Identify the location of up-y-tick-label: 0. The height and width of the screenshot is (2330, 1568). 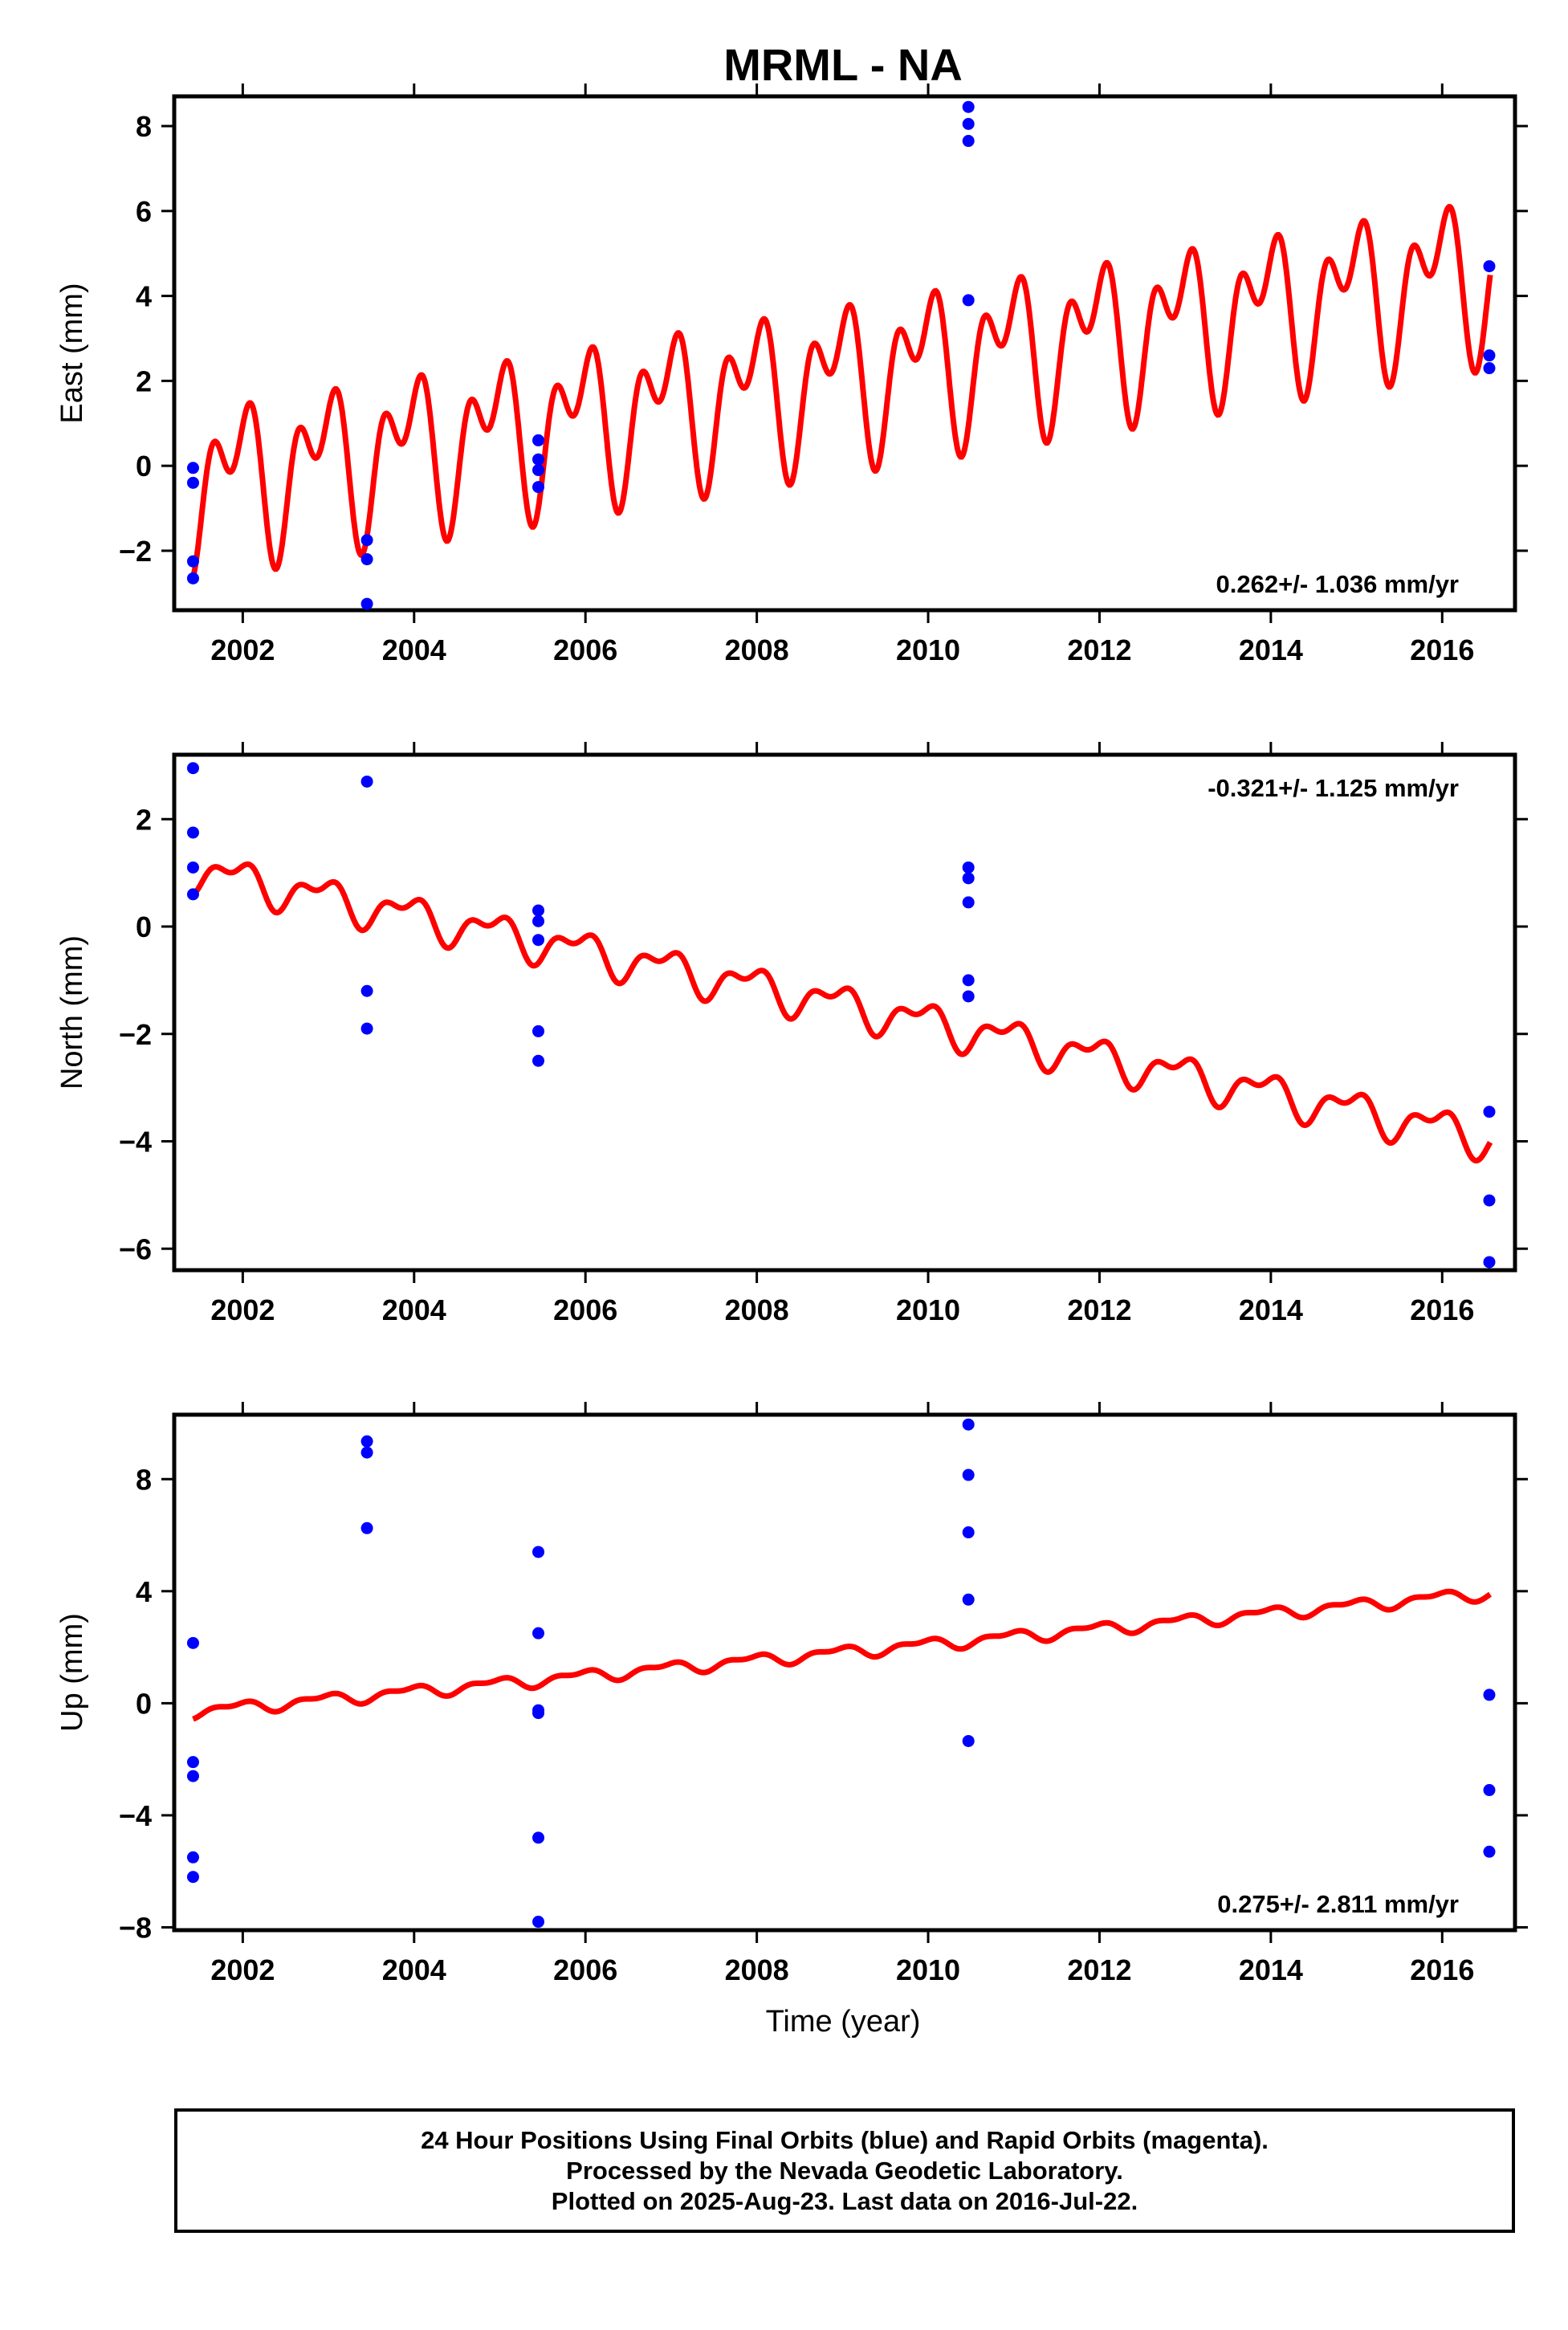
(144, 1703).